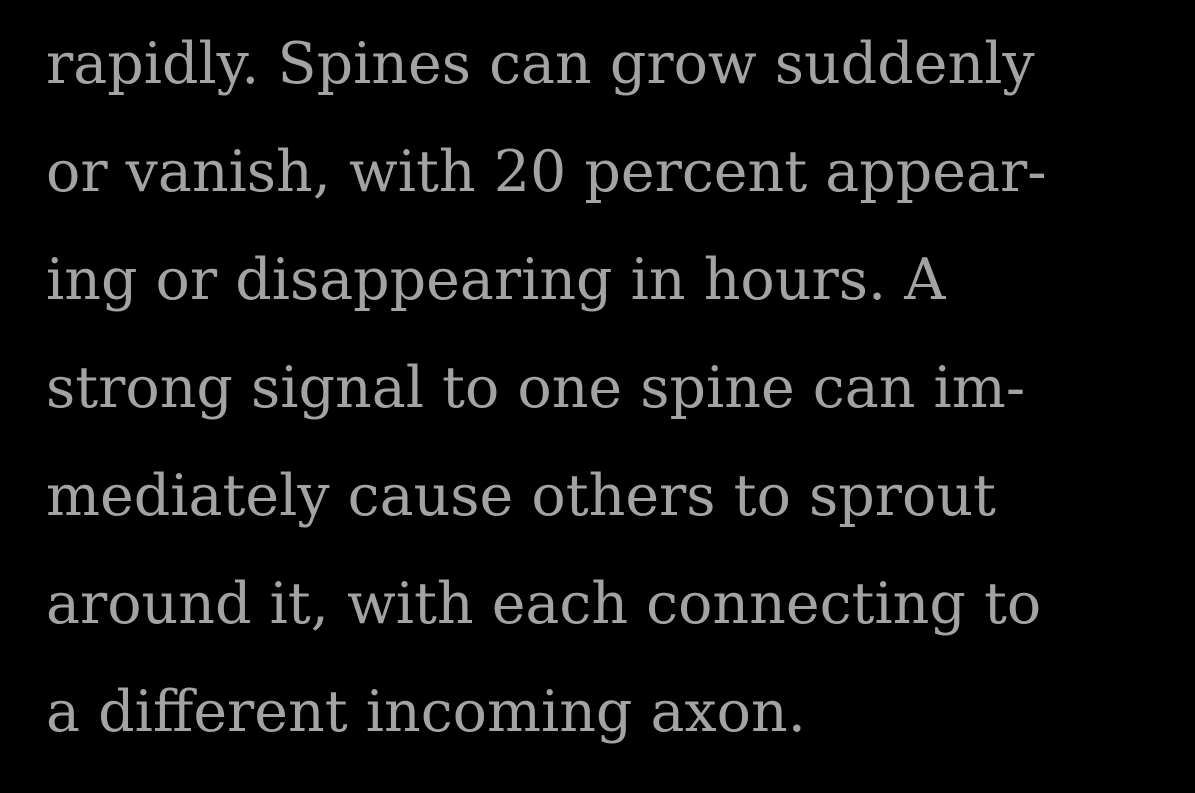  What do you see at coordinates (540, 64) in the screenshot?
I see `text-line-1: rapidly. Spines can grow suddenly` at bounding box center [540, 64].